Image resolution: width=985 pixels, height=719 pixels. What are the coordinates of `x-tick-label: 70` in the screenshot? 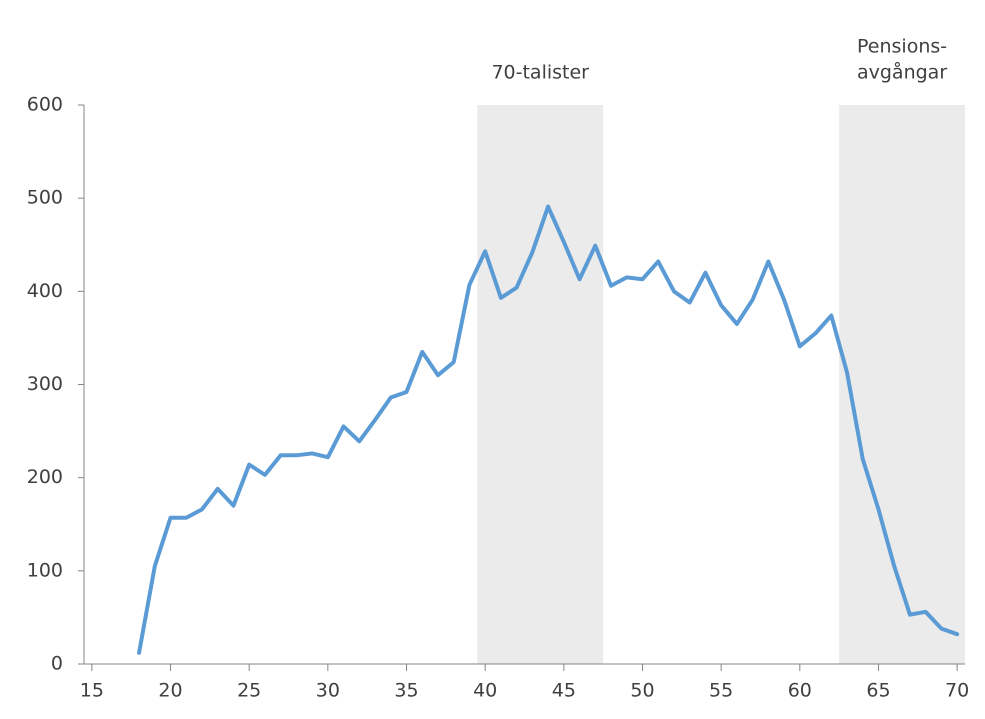 It's located at (957, 691).